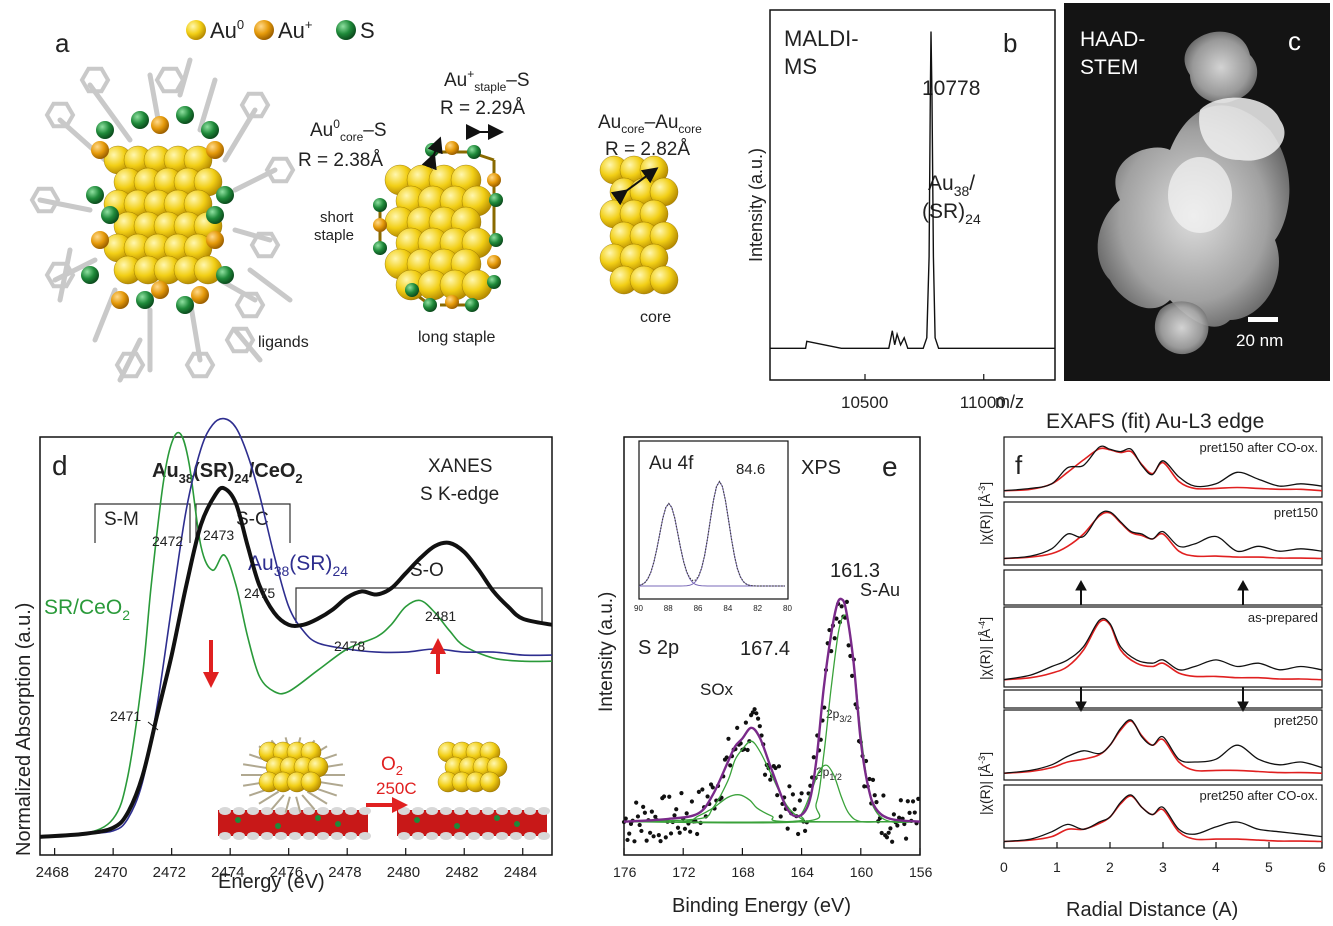 The height and width of the screenshot is (926, 1333). What do you see at coordinates (125, 716) in the screenshot?
I see `xanes-peak-label: 2471` at bounding box center [125, 716].